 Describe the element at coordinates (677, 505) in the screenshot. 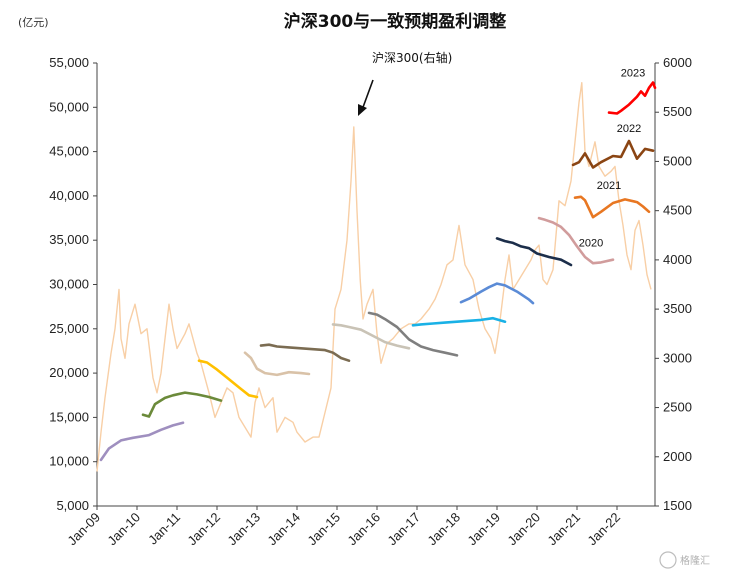

I see `right-tick-label: 1500` at that location.